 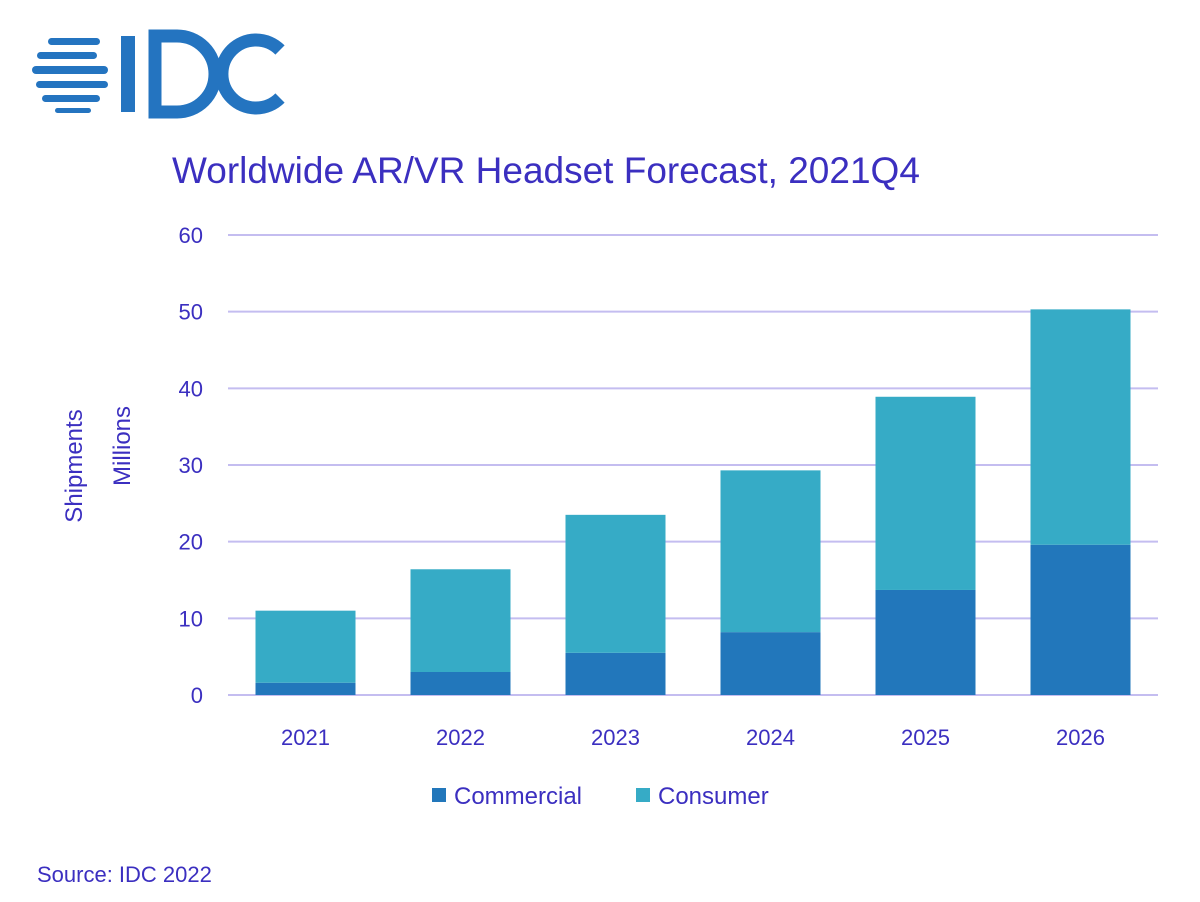 What do you see at coordinates (191, 312) in the screenshot?
I see `y-tick-label: 50` at bounding box center [191, 312].